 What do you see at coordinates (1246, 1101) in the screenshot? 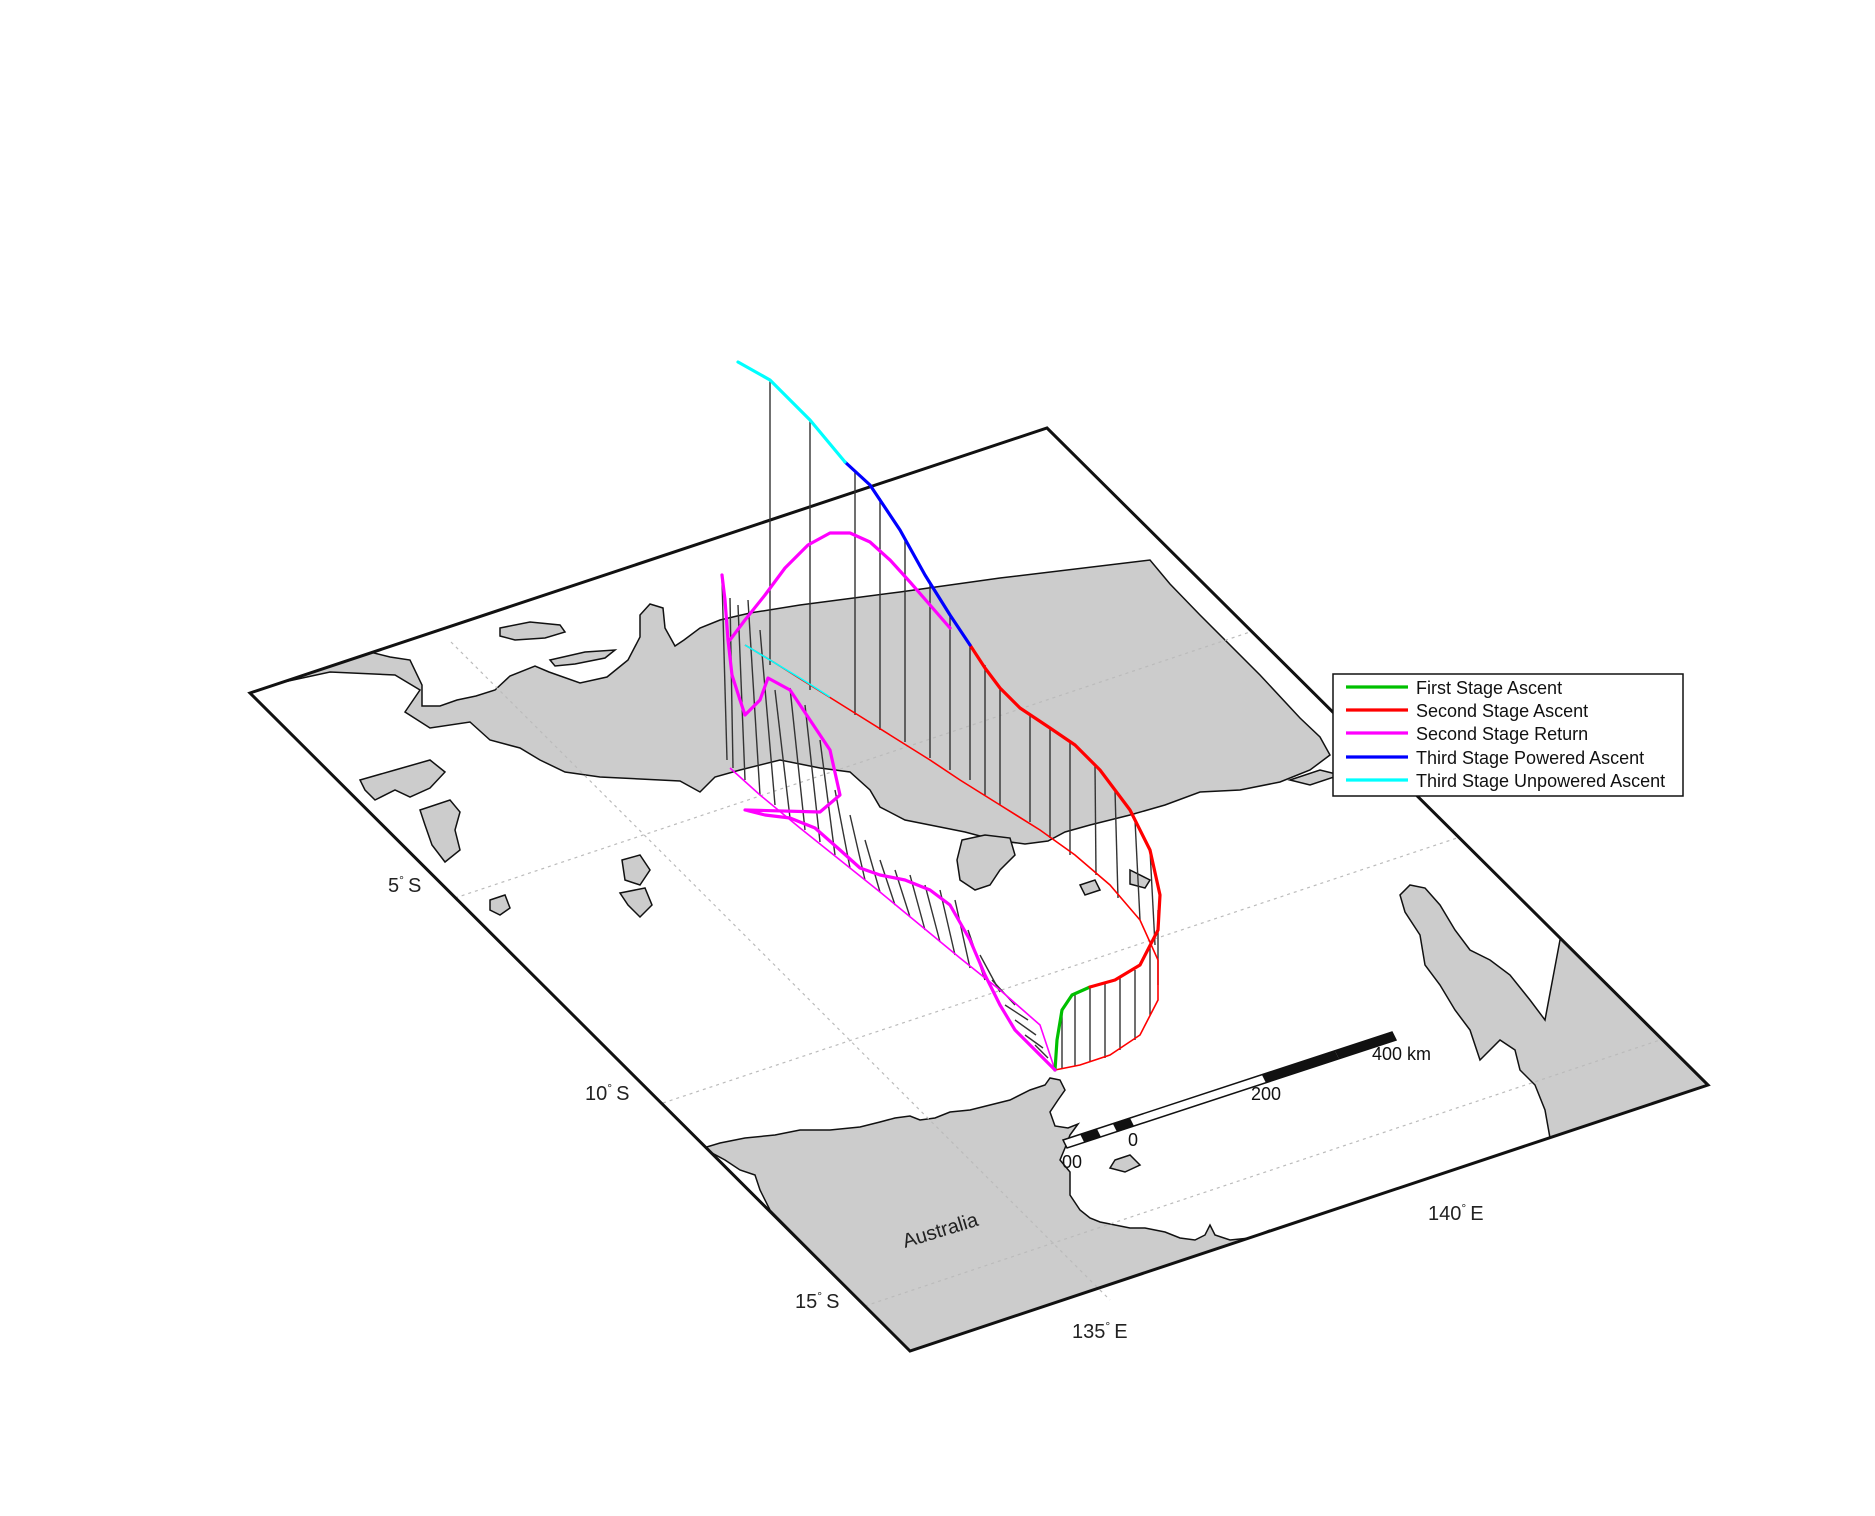
I see `scale-bar: 00 0 200 400 km` at bounding box center [1246, 1101].